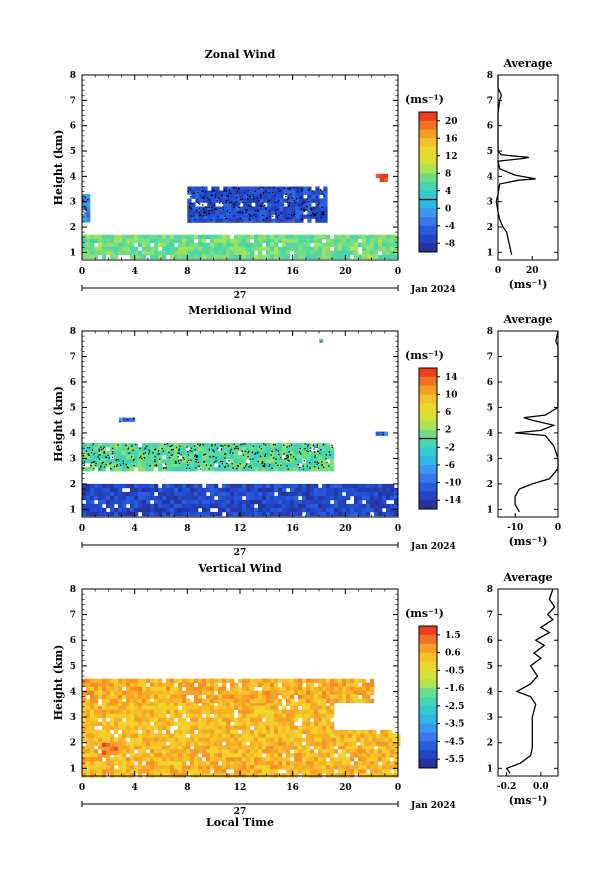  Describe the element at coordinates (490, 590) in the screenshot. I see `average-y-tick-label: 8` at that location.